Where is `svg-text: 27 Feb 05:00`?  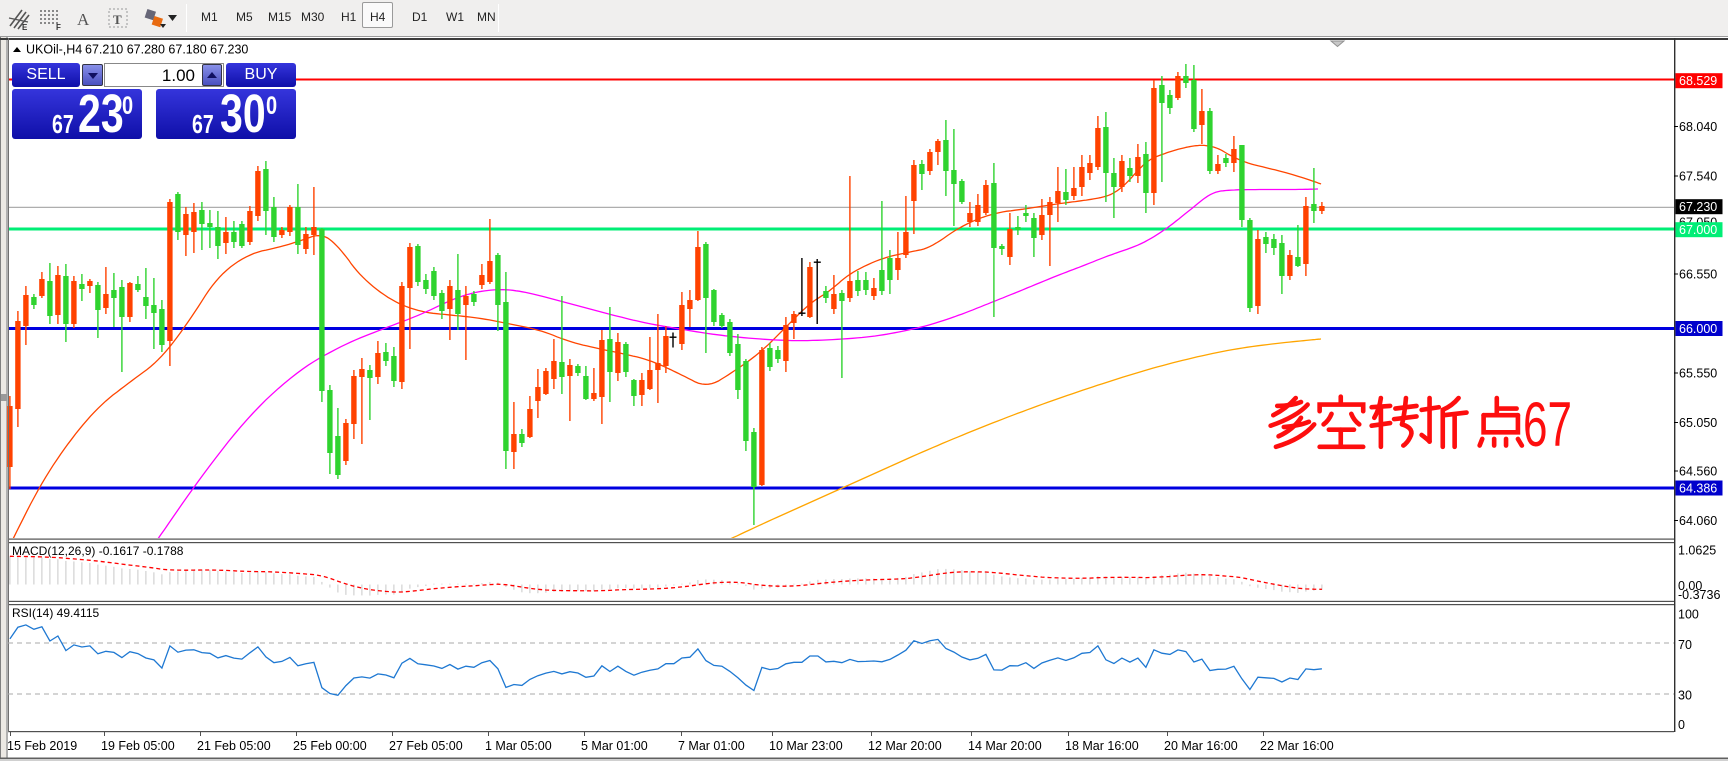 svg-text: 27 Feb 05:00 is located at coordinates (426, 746).